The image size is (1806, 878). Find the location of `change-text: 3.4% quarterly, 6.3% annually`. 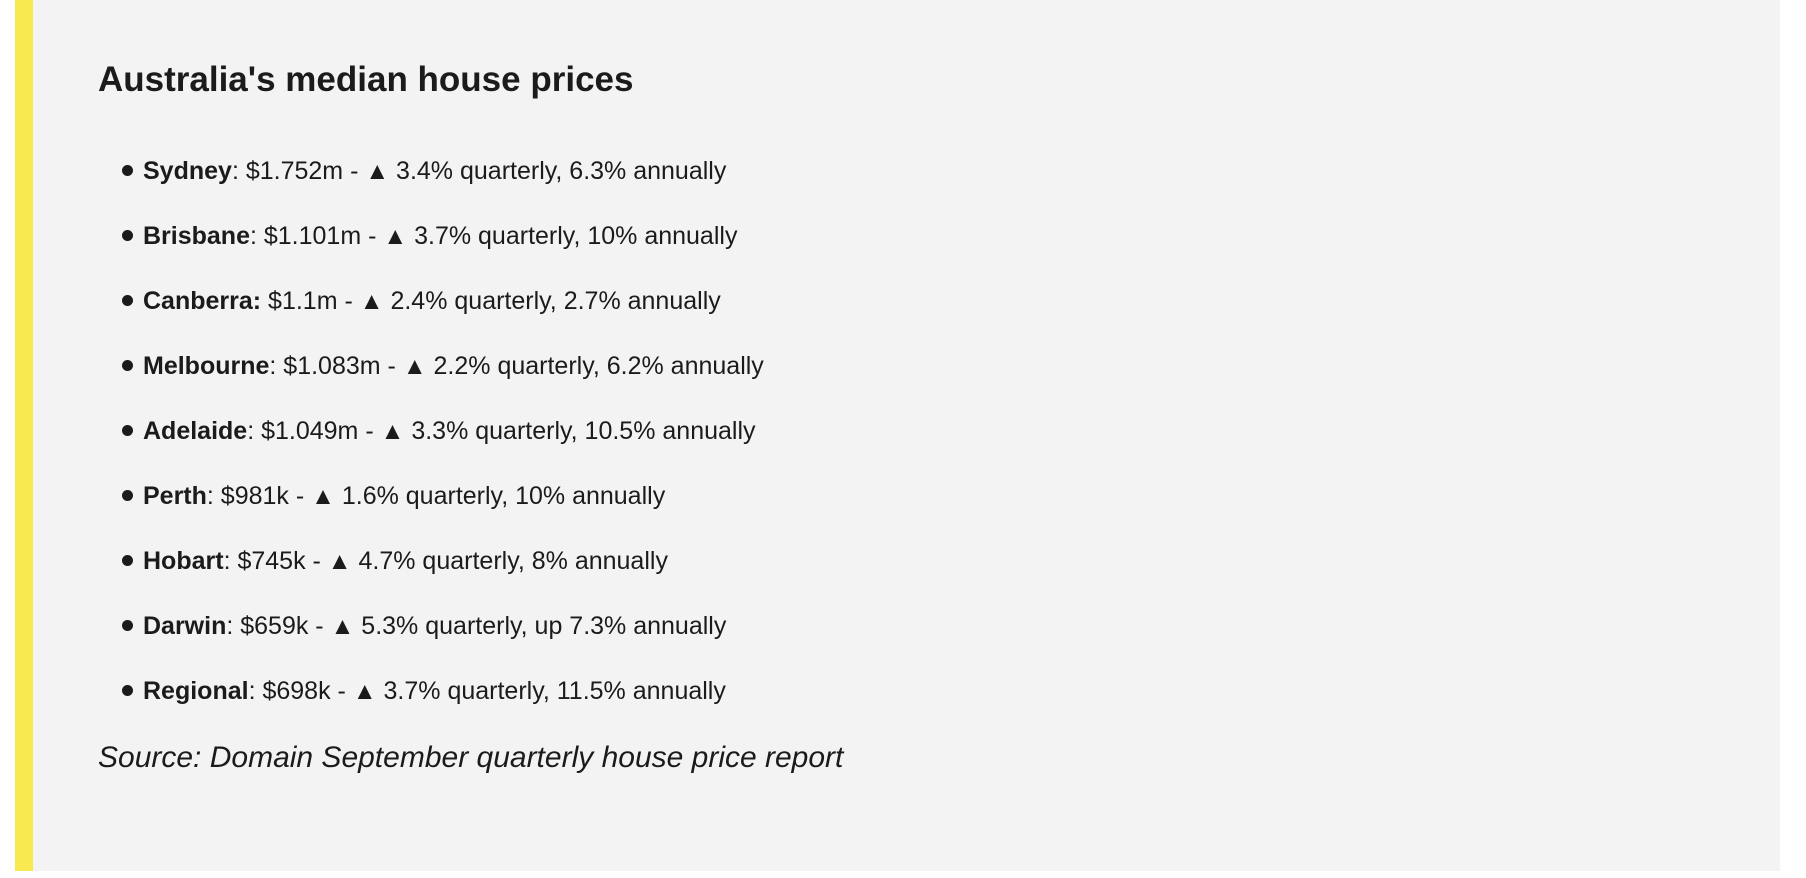

change-text: 3.4% quarterly, 6.3% annually is located at coordinates (558, 171).